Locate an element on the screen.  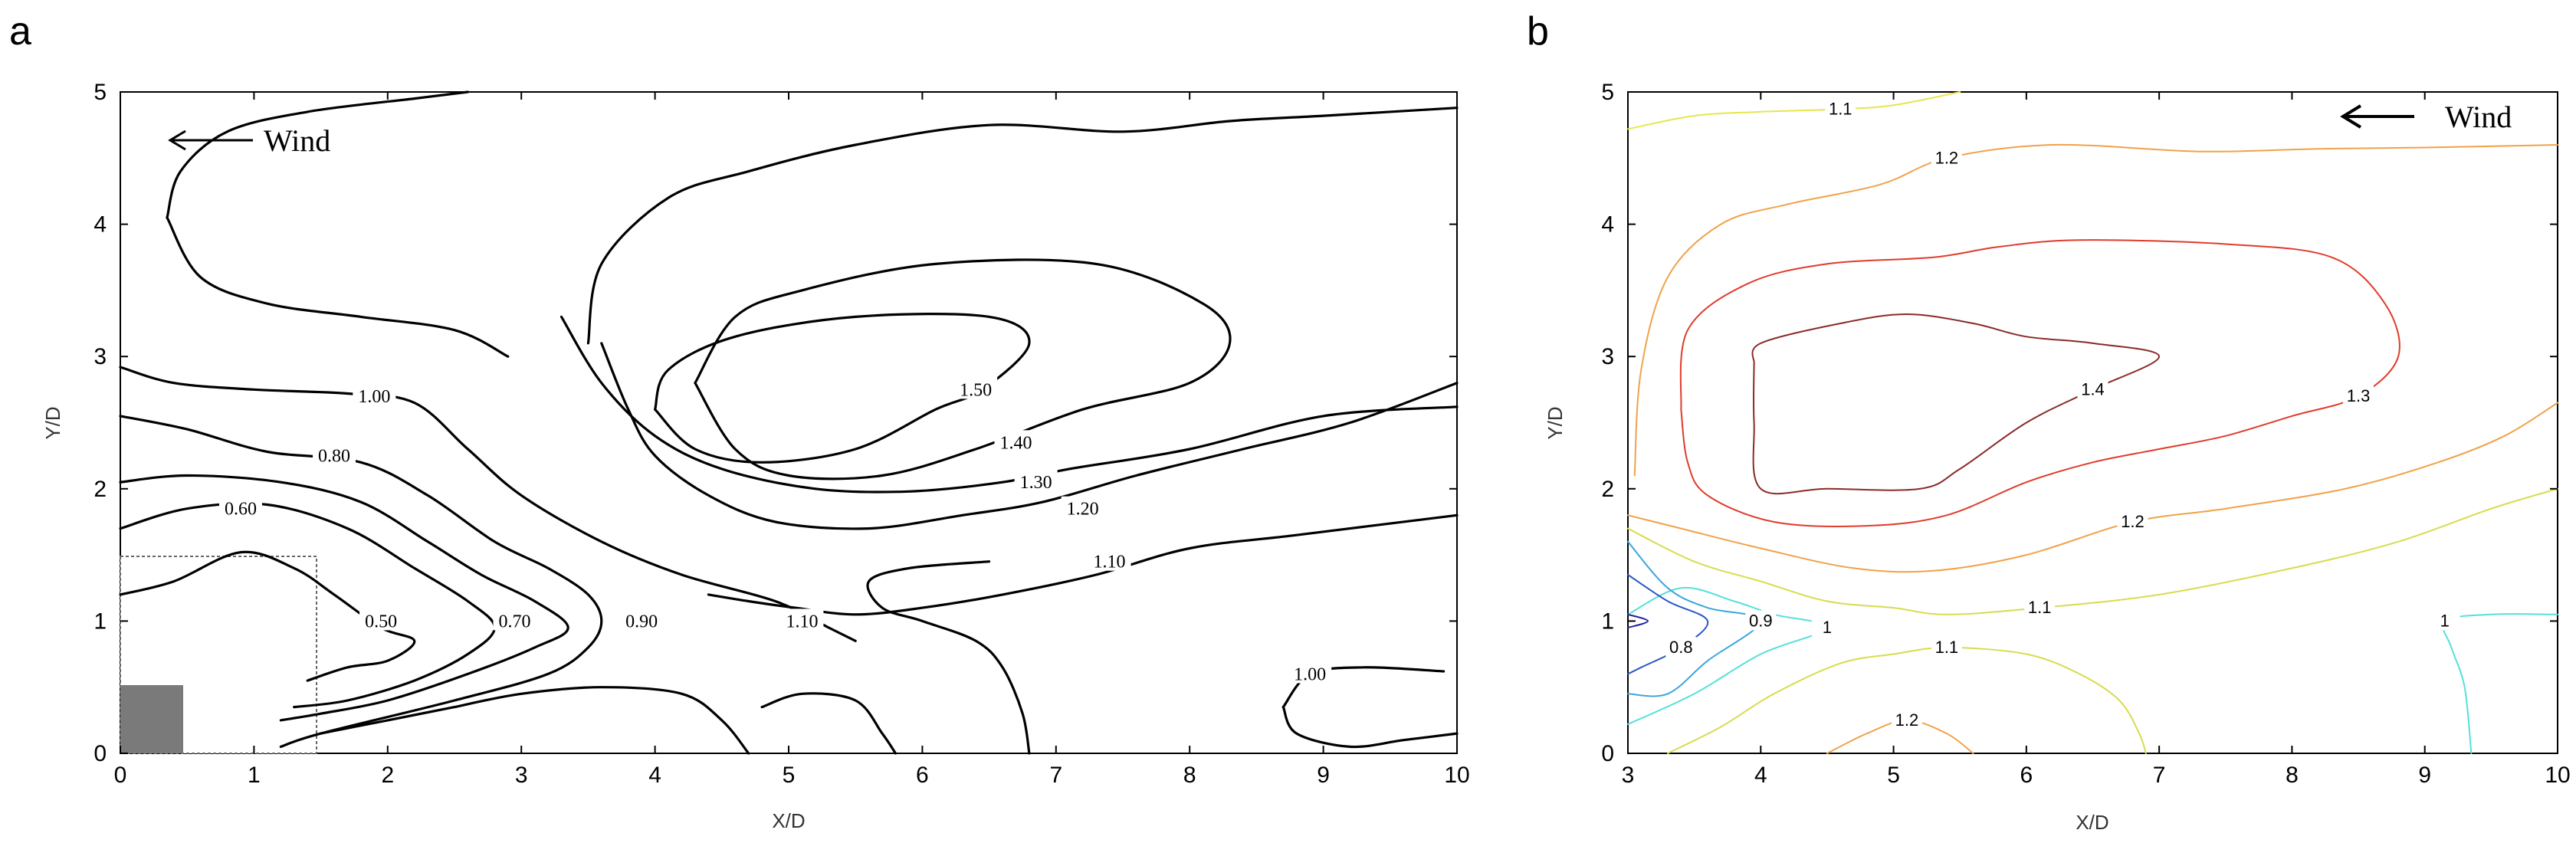
contour-label: 1.30 is located at coordinates (1036, 483).